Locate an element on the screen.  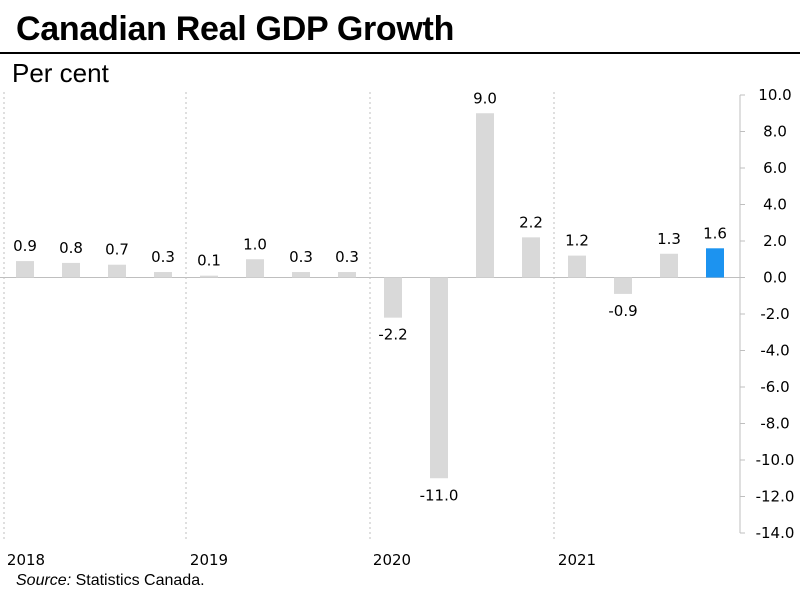
y-tick-label: -10.0 is located at coordinates (775, 460).